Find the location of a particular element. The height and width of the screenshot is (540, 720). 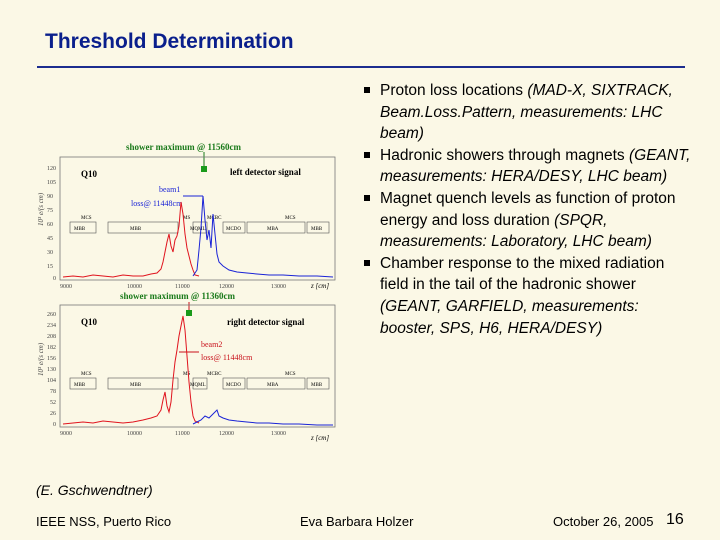

ytick: 120 is located at coordinates (51, 169).